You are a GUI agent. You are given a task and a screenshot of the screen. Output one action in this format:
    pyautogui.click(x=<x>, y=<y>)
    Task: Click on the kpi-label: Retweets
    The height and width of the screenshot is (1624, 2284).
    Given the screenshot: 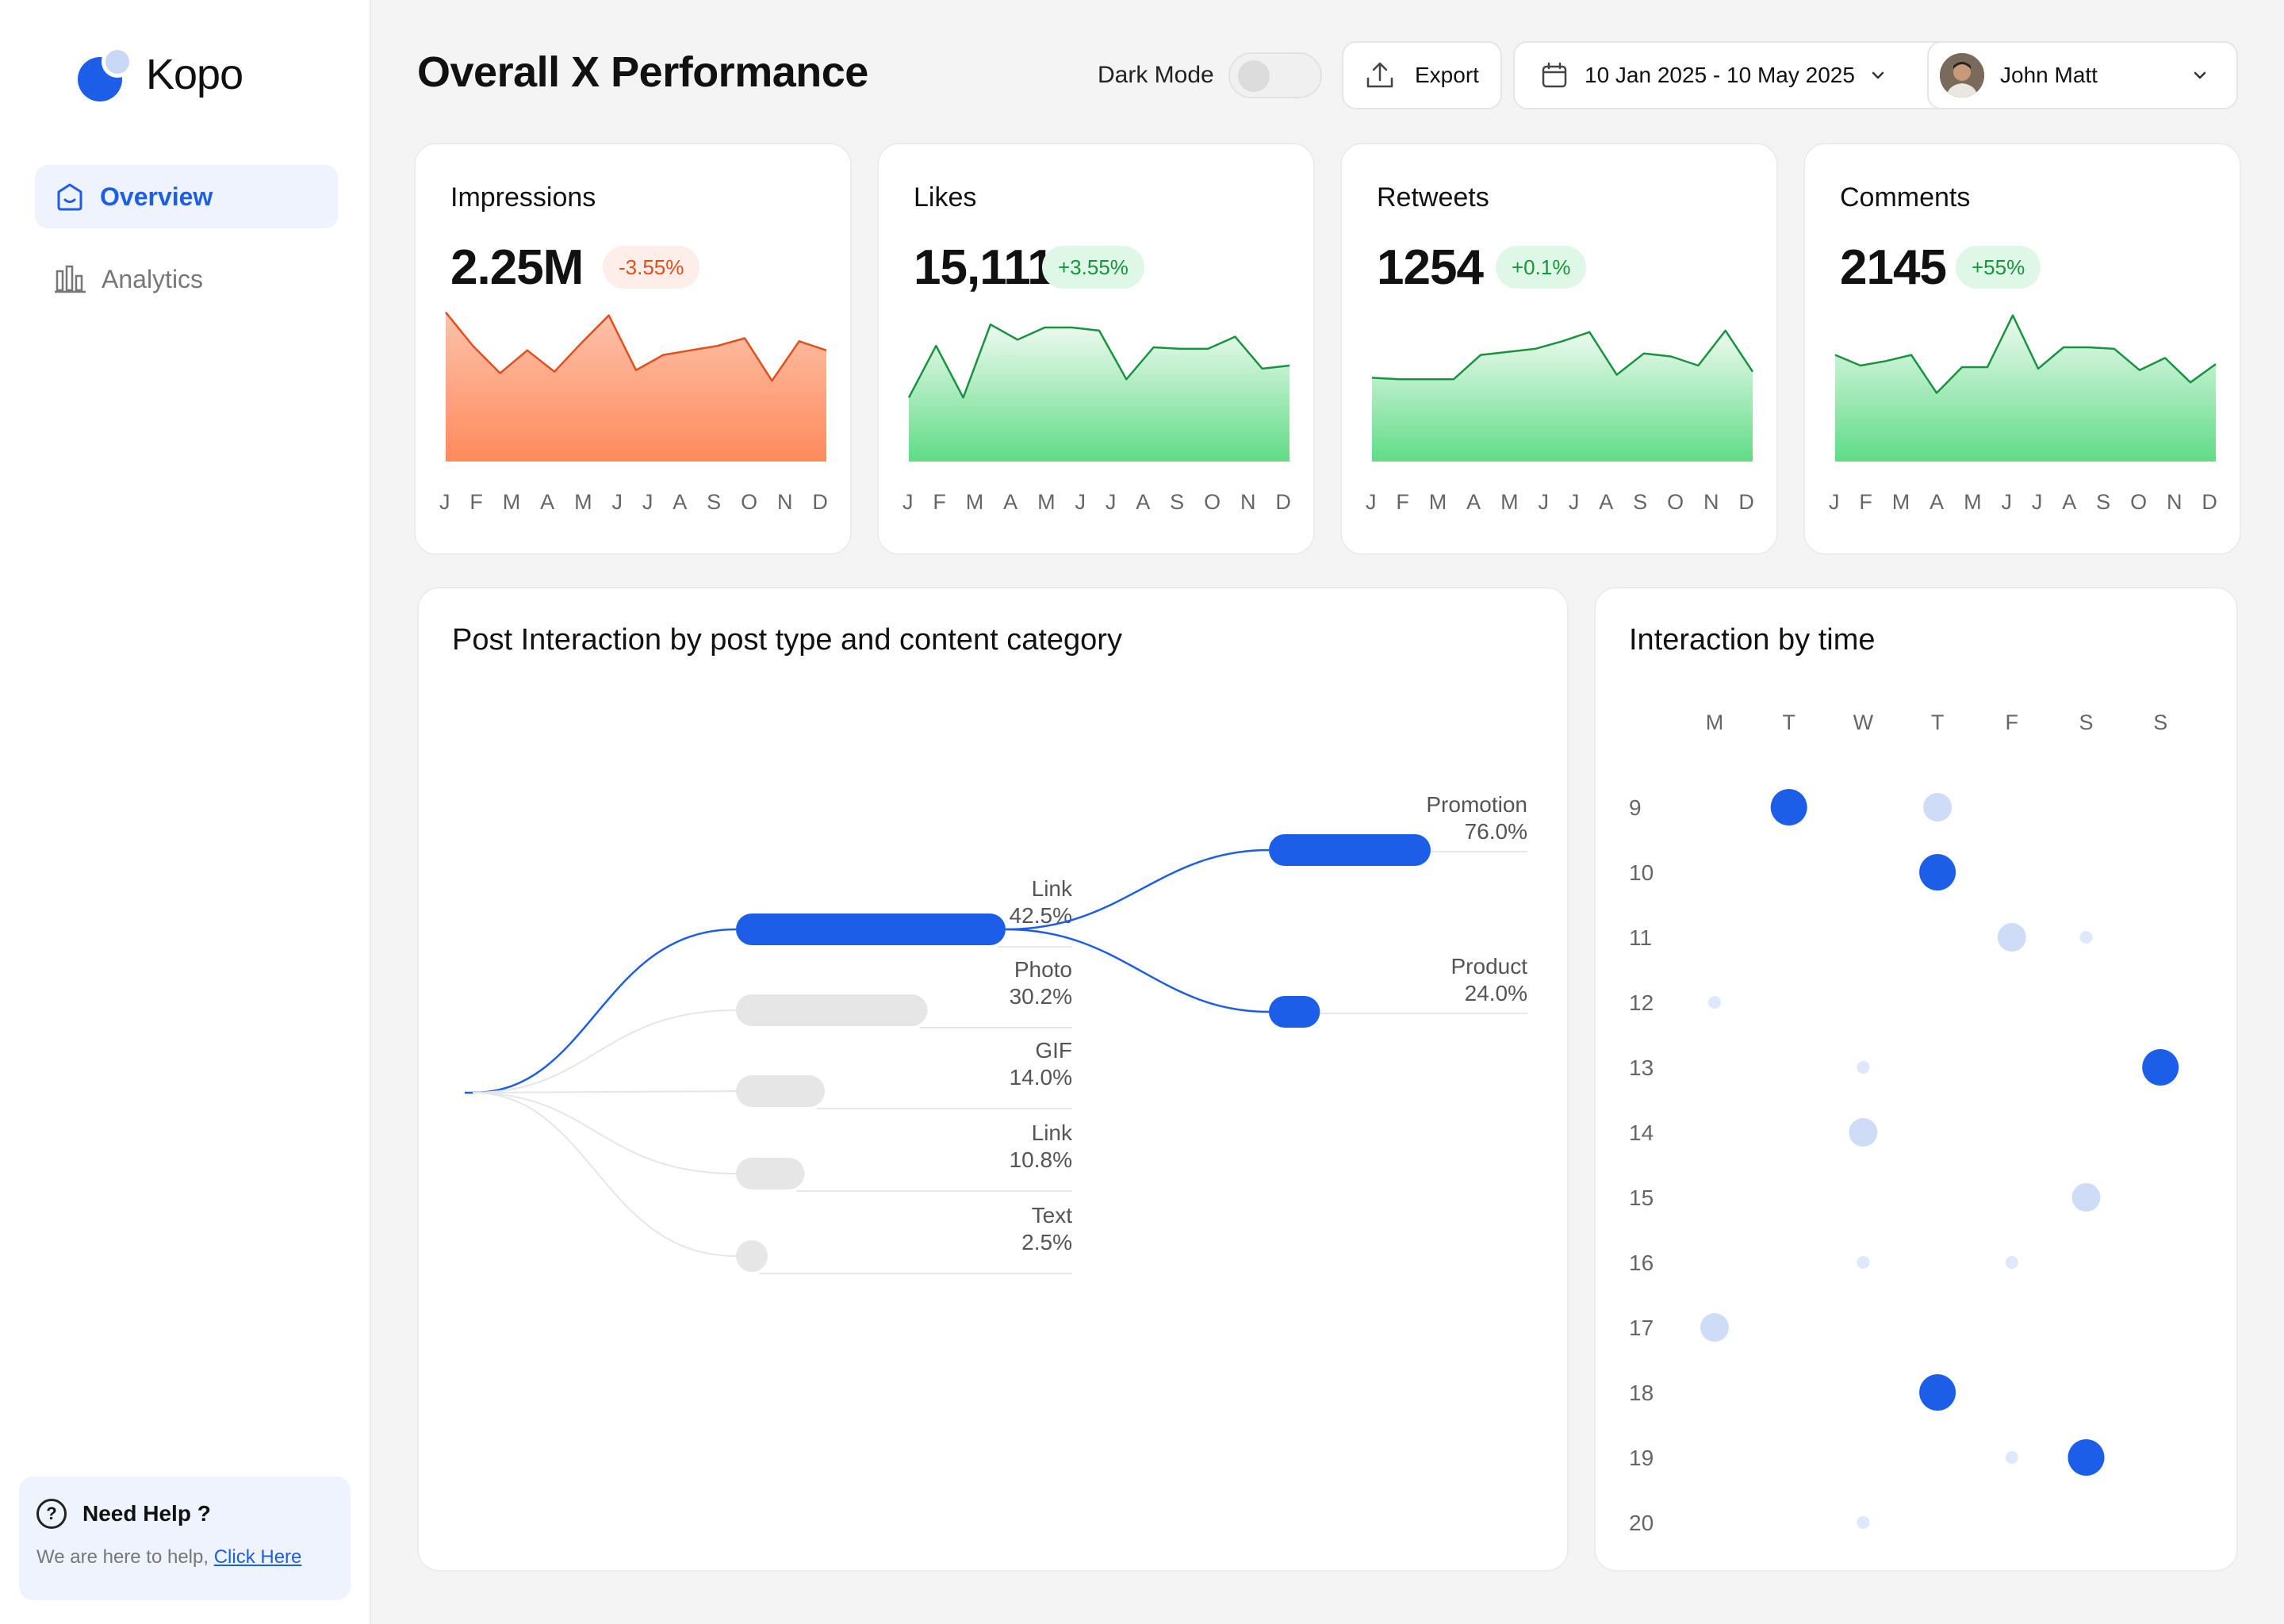 What is the action you would take?
    pyautogui.click(x=1433, y=197)
    